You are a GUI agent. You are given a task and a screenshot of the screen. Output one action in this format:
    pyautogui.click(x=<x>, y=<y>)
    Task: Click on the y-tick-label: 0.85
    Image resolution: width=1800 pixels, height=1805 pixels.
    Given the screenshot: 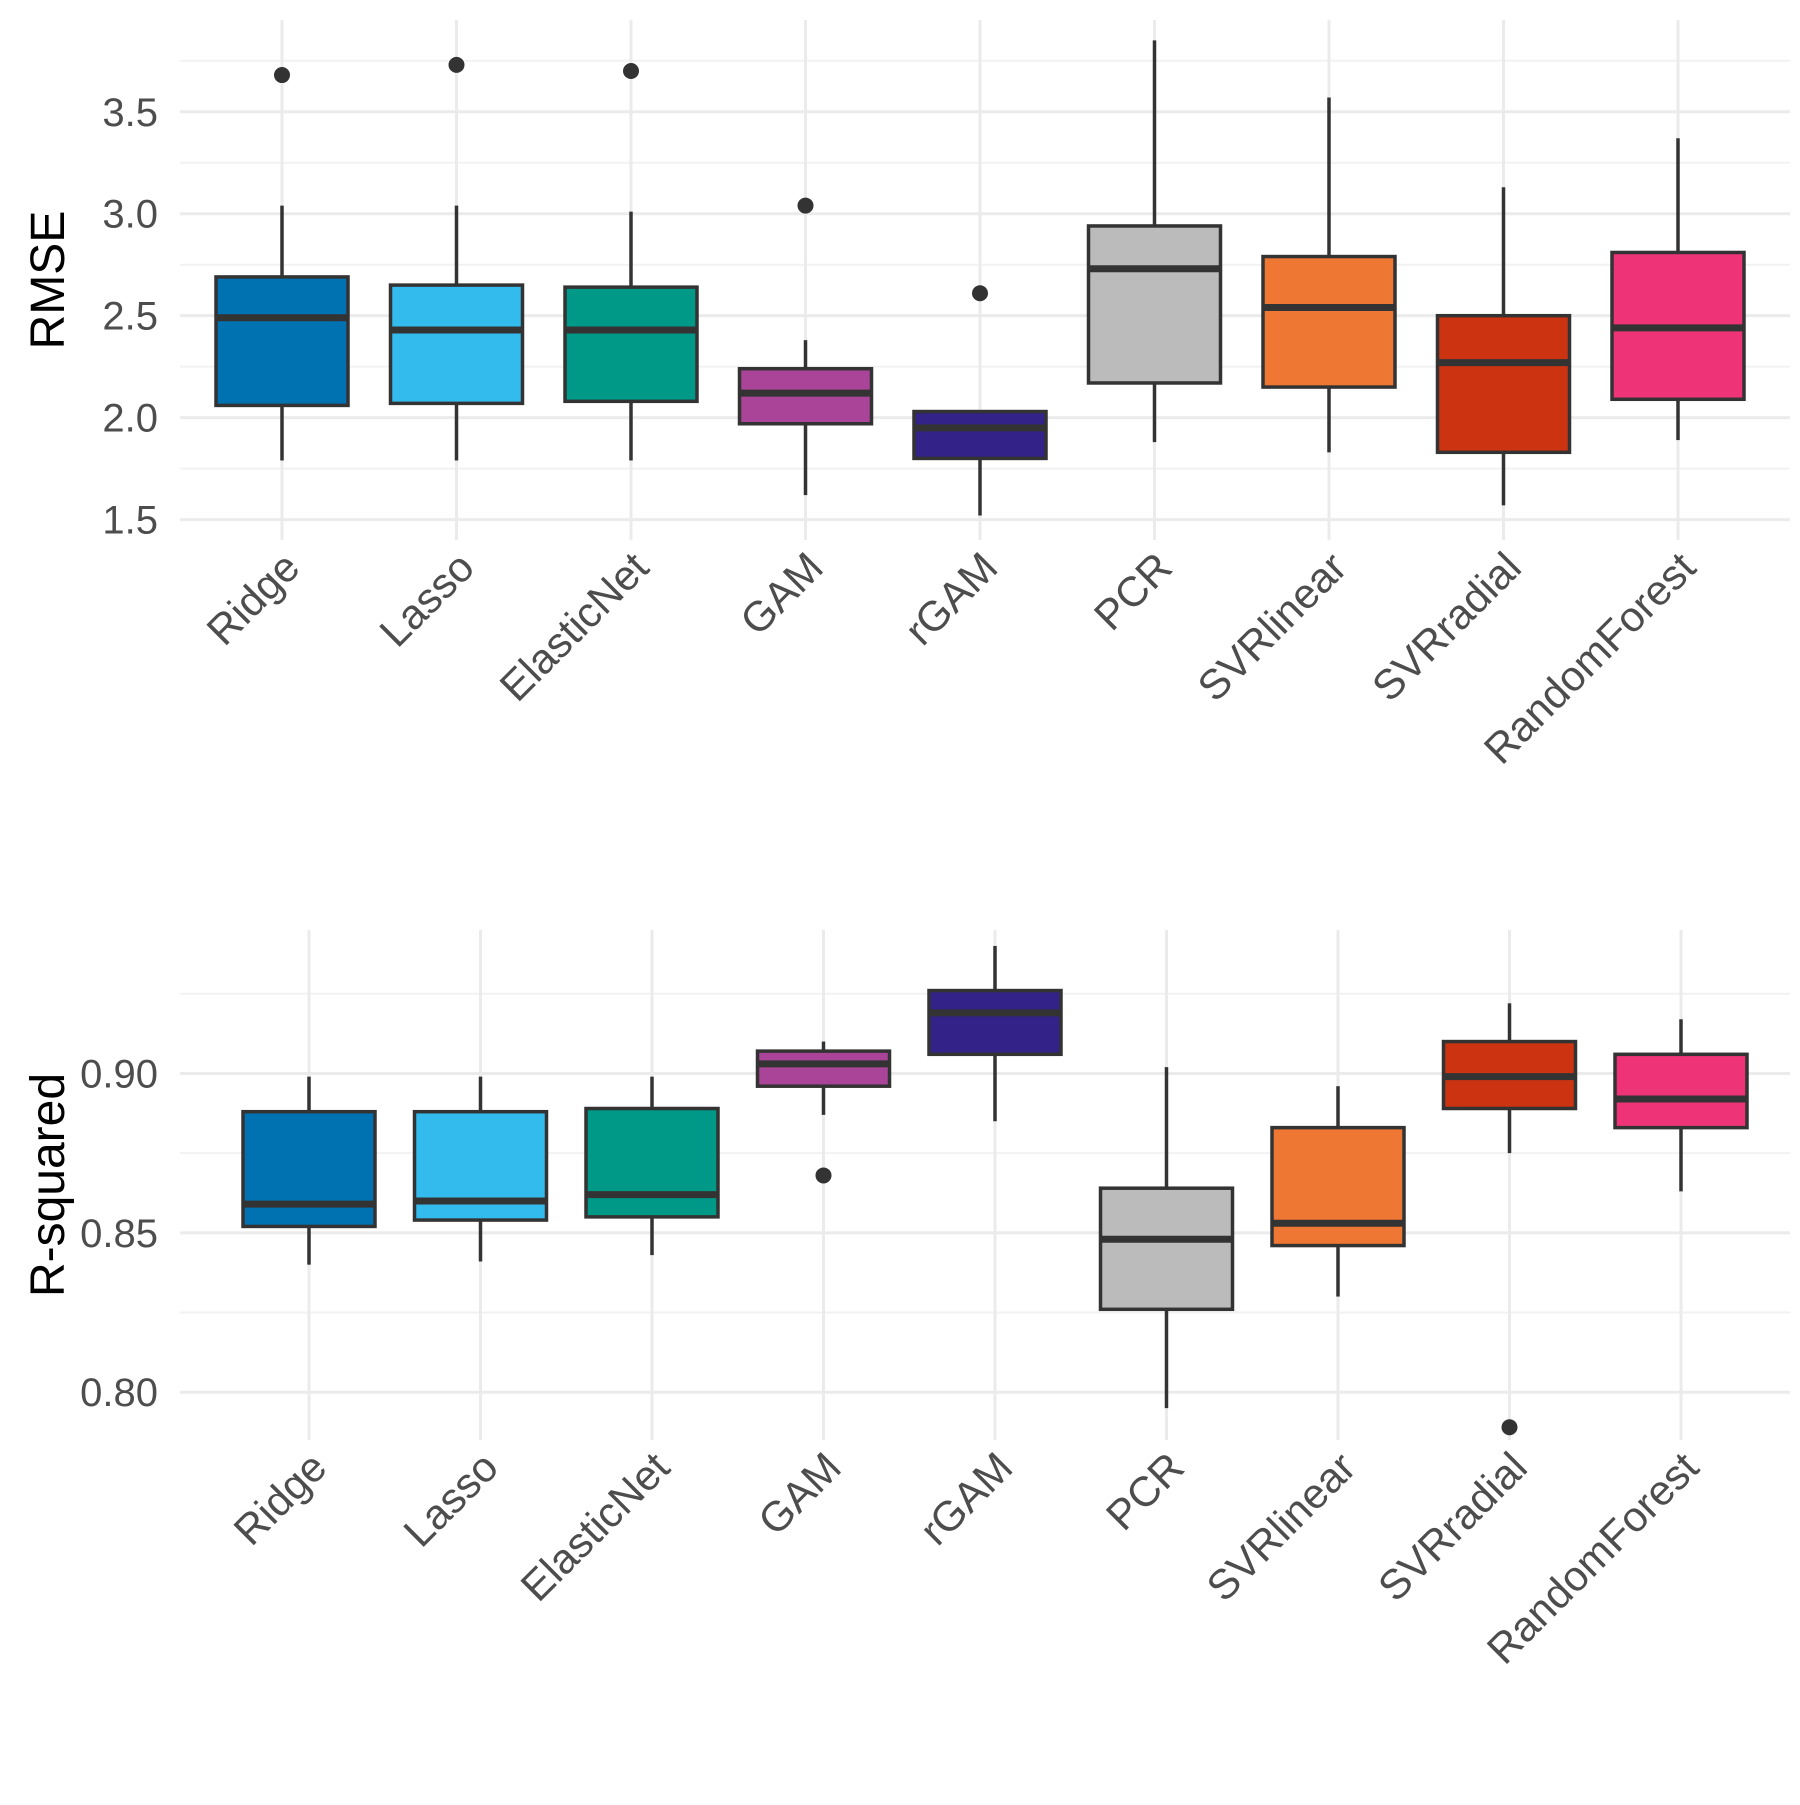 What is the action you would take?
    pyautogui.click(x=119, y=1234)
    